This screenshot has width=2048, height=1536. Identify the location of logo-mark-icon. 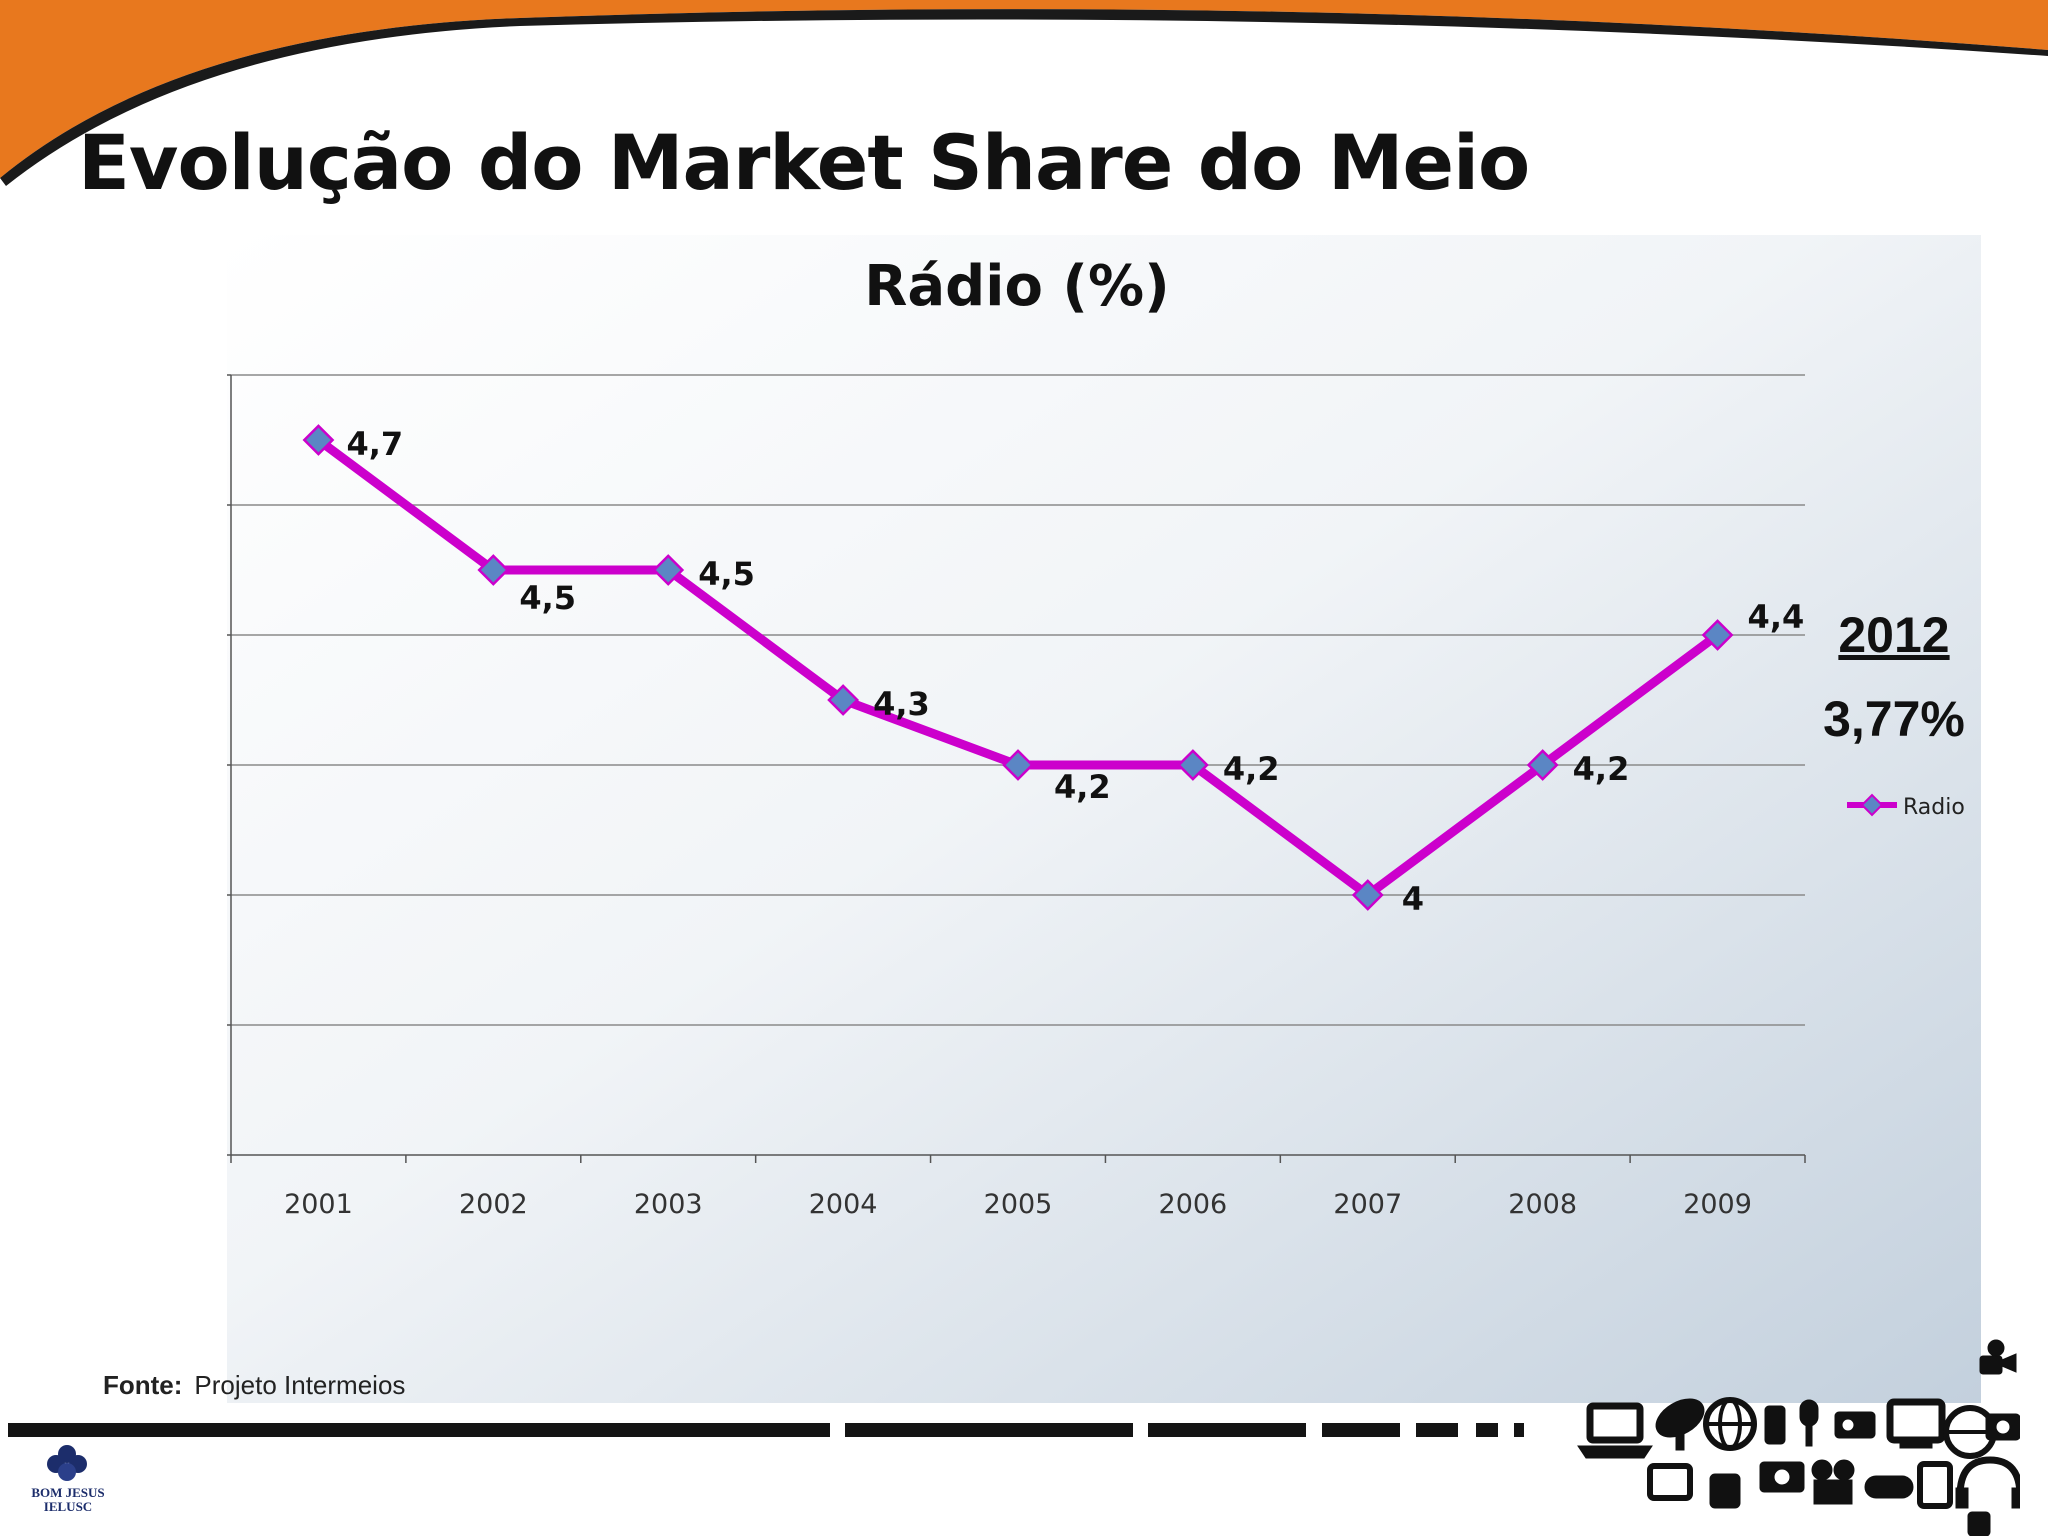
(67, 1463).